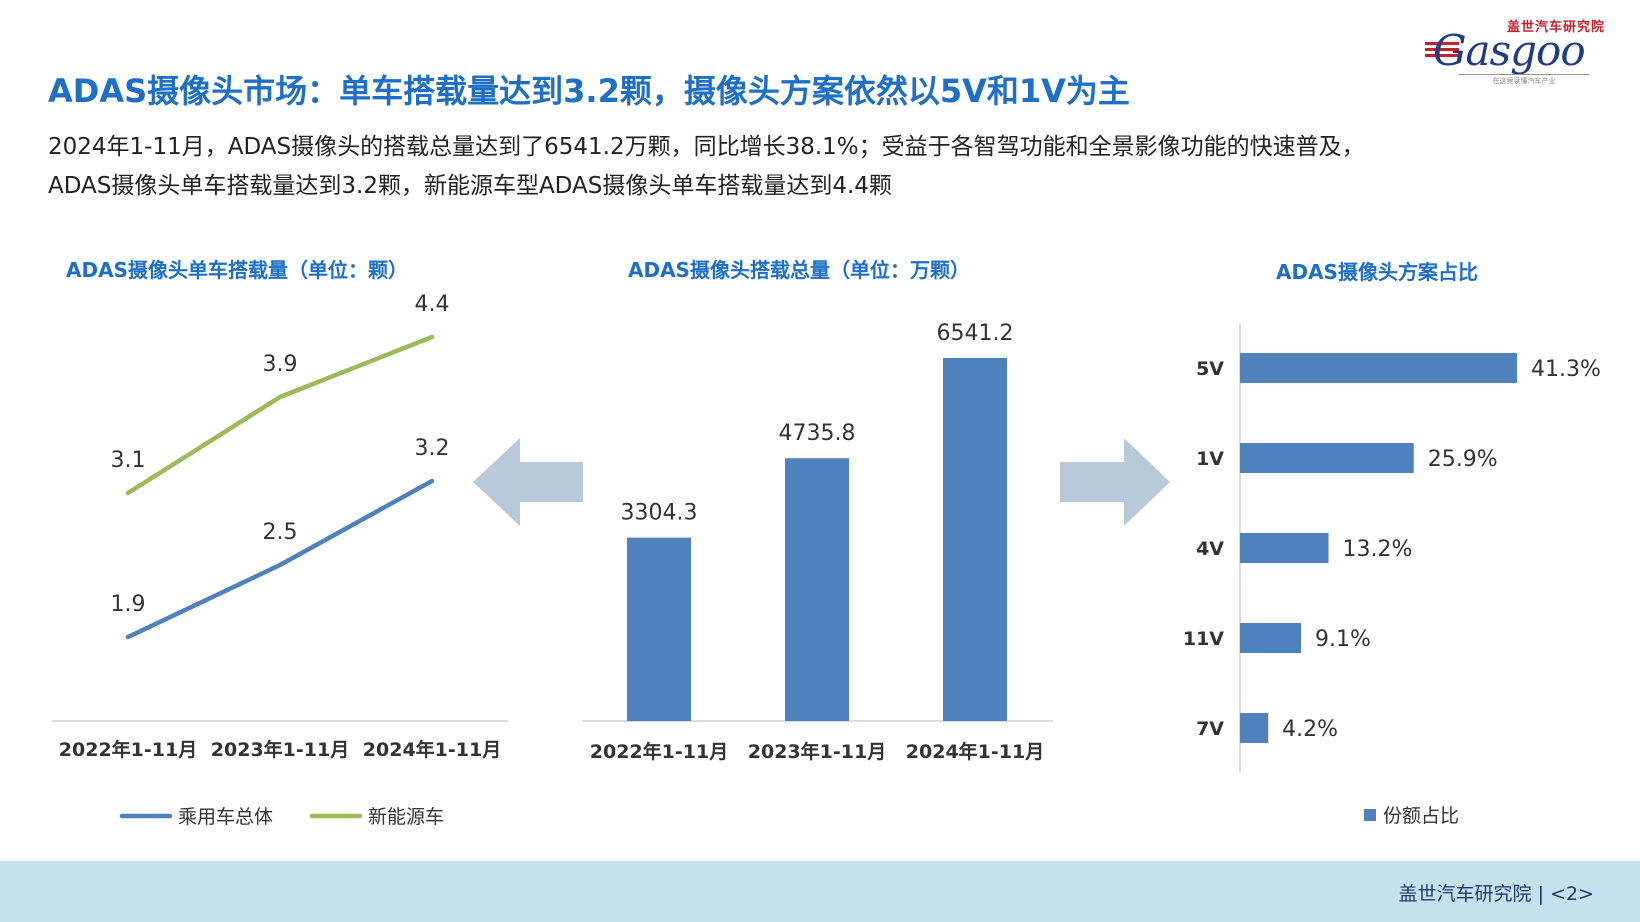 The width and height of the screenshot is (1640, 922). What do you see at coordinates (1509, 50) in the screenshot?
I see `logo-en-text: Gasgoo` at bounding box center [1509, 50].